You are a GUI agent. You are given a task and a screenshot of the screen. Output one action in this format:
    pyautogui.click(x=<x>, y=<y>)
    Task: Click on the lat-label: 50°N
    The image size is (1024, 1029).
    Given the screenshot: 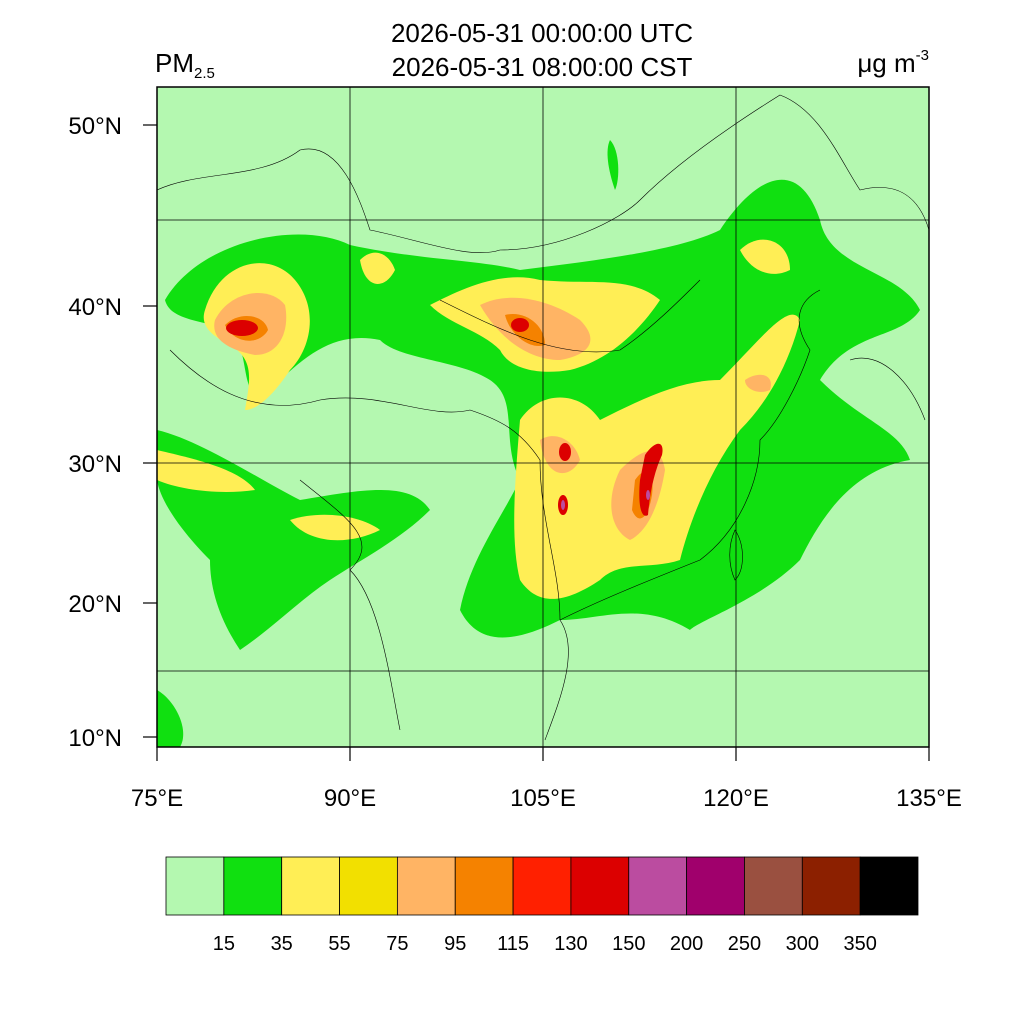 What is the action you would take?
    pyautogui.click(x=95, y=126)
    